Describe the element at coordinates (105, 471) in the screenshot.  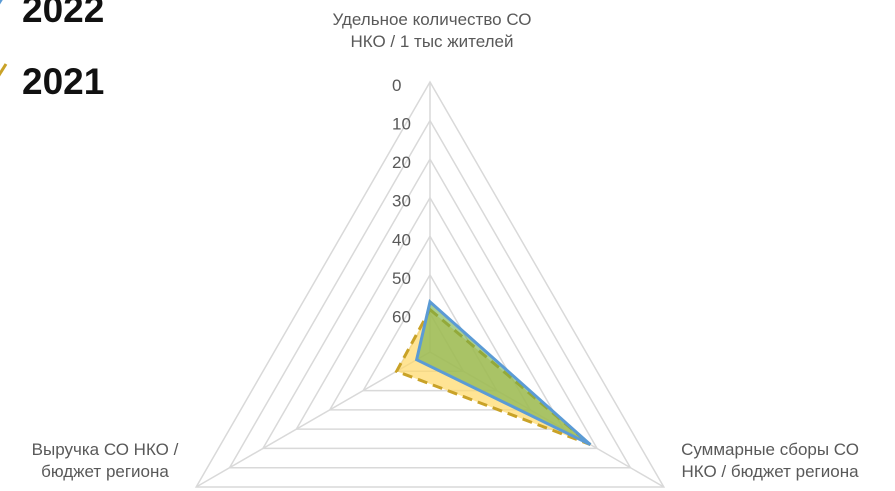
I see `axis-label-3-line-2: бюджет региона` at that location.